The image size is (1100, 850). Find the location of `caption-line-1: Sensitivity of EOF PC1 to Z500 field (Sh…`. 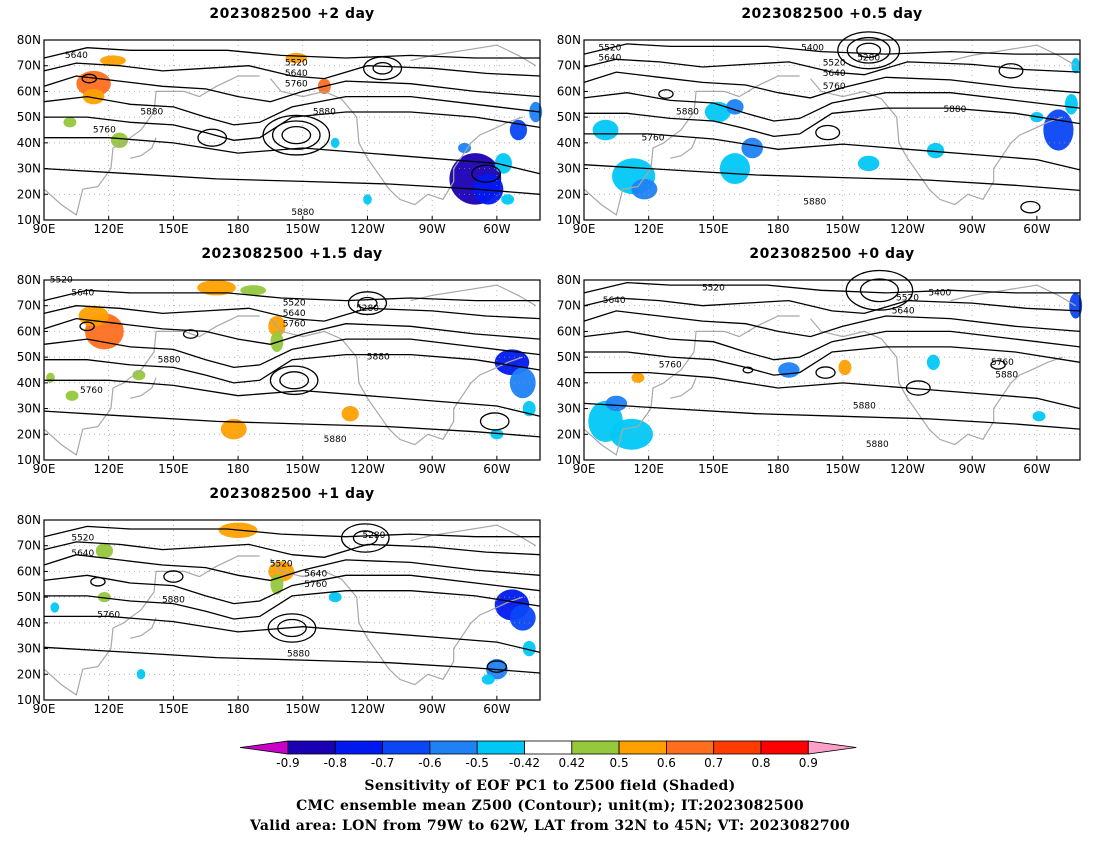

caption-line-1: Sensitivity of EOF PC1 to Z500 field (Sh… is located at coordinates (550, 786).